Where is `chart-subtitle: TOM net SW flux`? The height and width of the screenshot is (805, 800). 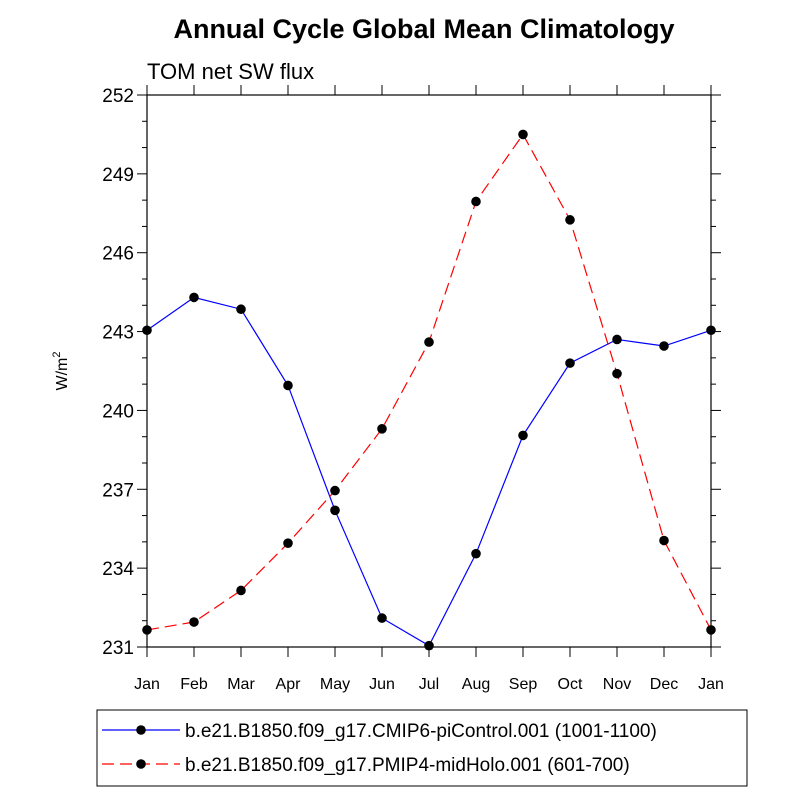 chart-subtitle: TOM net SW flux is located at coordinates (230, 71).